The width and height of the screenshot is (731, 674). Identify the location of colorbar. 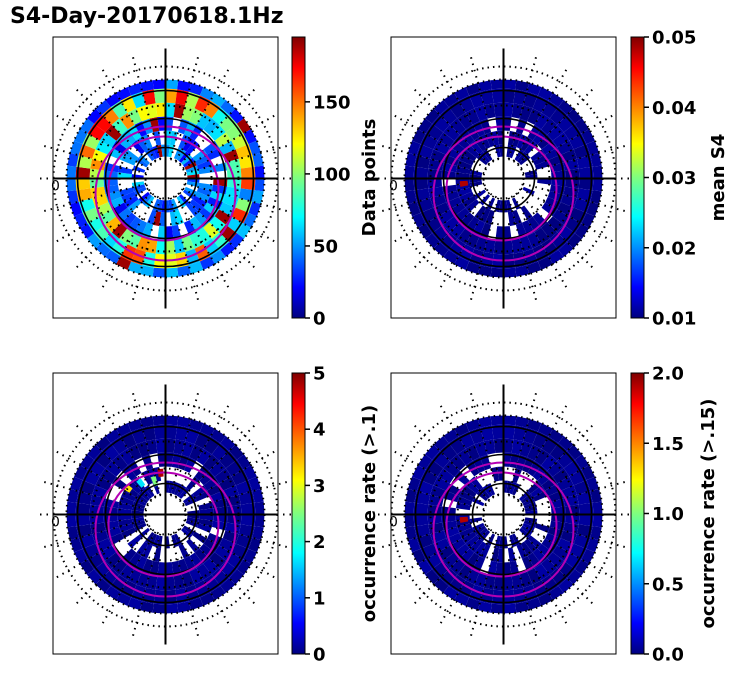
(298, 177).